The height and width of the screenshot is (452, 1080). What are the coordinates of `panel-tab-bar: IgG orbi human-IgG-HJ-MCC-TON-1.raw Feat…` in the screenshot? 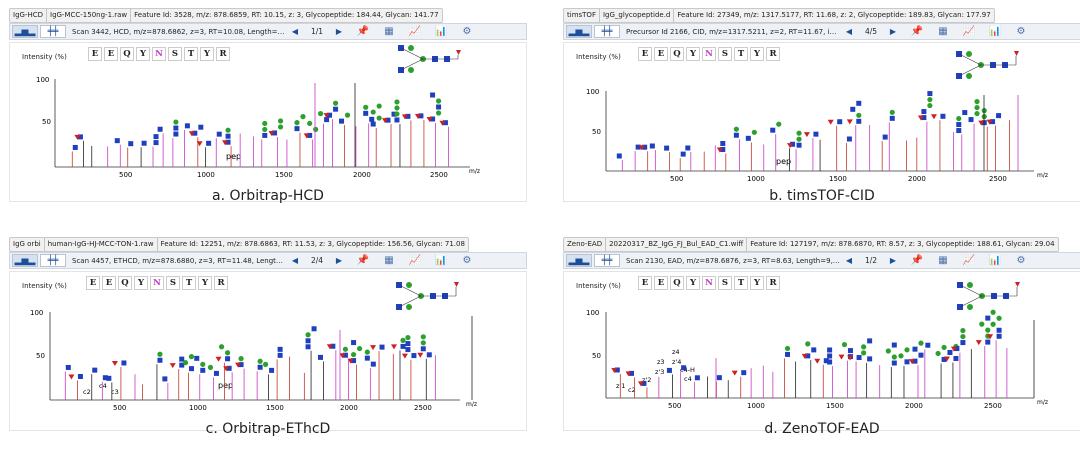 It's located at (239, 244).